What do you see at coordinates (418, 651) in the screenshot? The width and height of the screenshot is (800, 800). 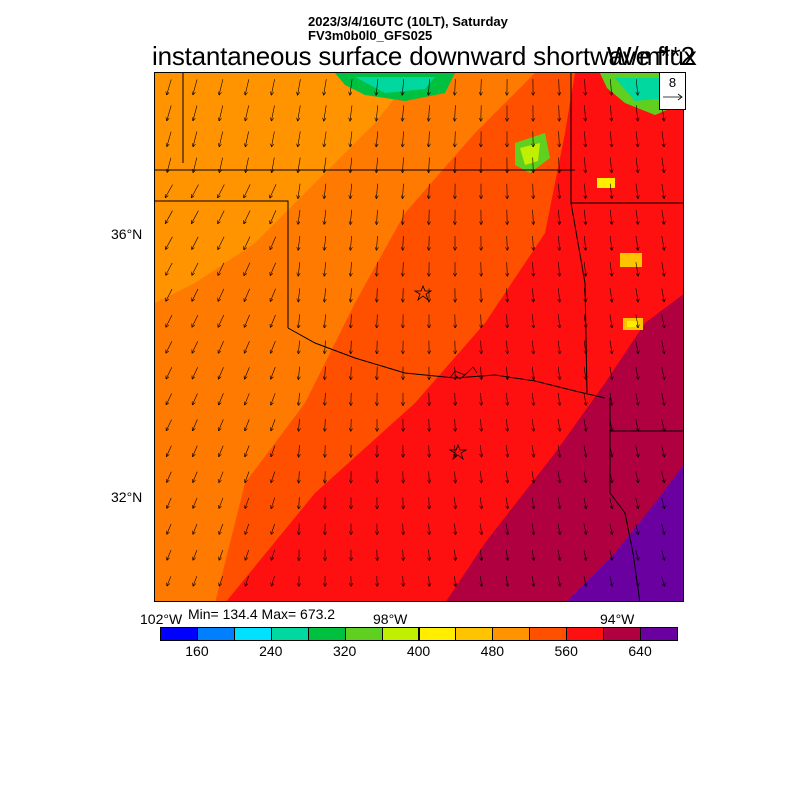 I see `colorbar-tick-label: 400` at bounding box center [418, 651].